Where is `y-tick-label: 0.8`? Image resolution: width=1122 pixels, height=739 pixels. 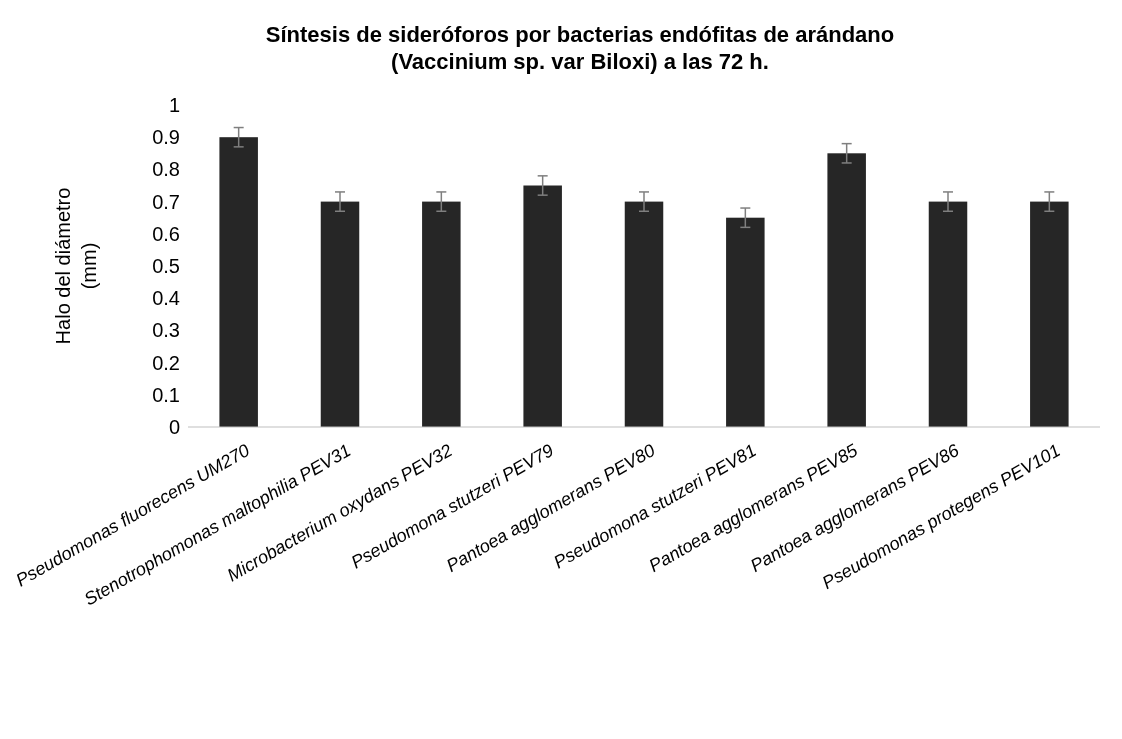
y-tick-label: 0.8 is located at coordinates (166, 169).